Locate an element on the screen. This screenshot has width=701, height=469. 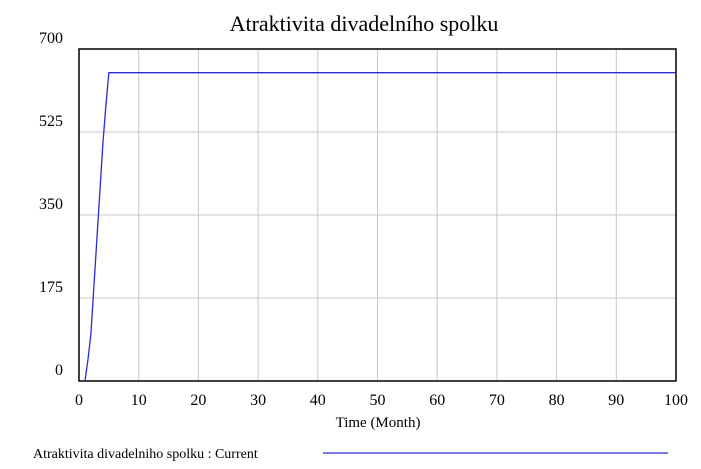
x-tick-label: 50 is located at coordinates (378, 400).